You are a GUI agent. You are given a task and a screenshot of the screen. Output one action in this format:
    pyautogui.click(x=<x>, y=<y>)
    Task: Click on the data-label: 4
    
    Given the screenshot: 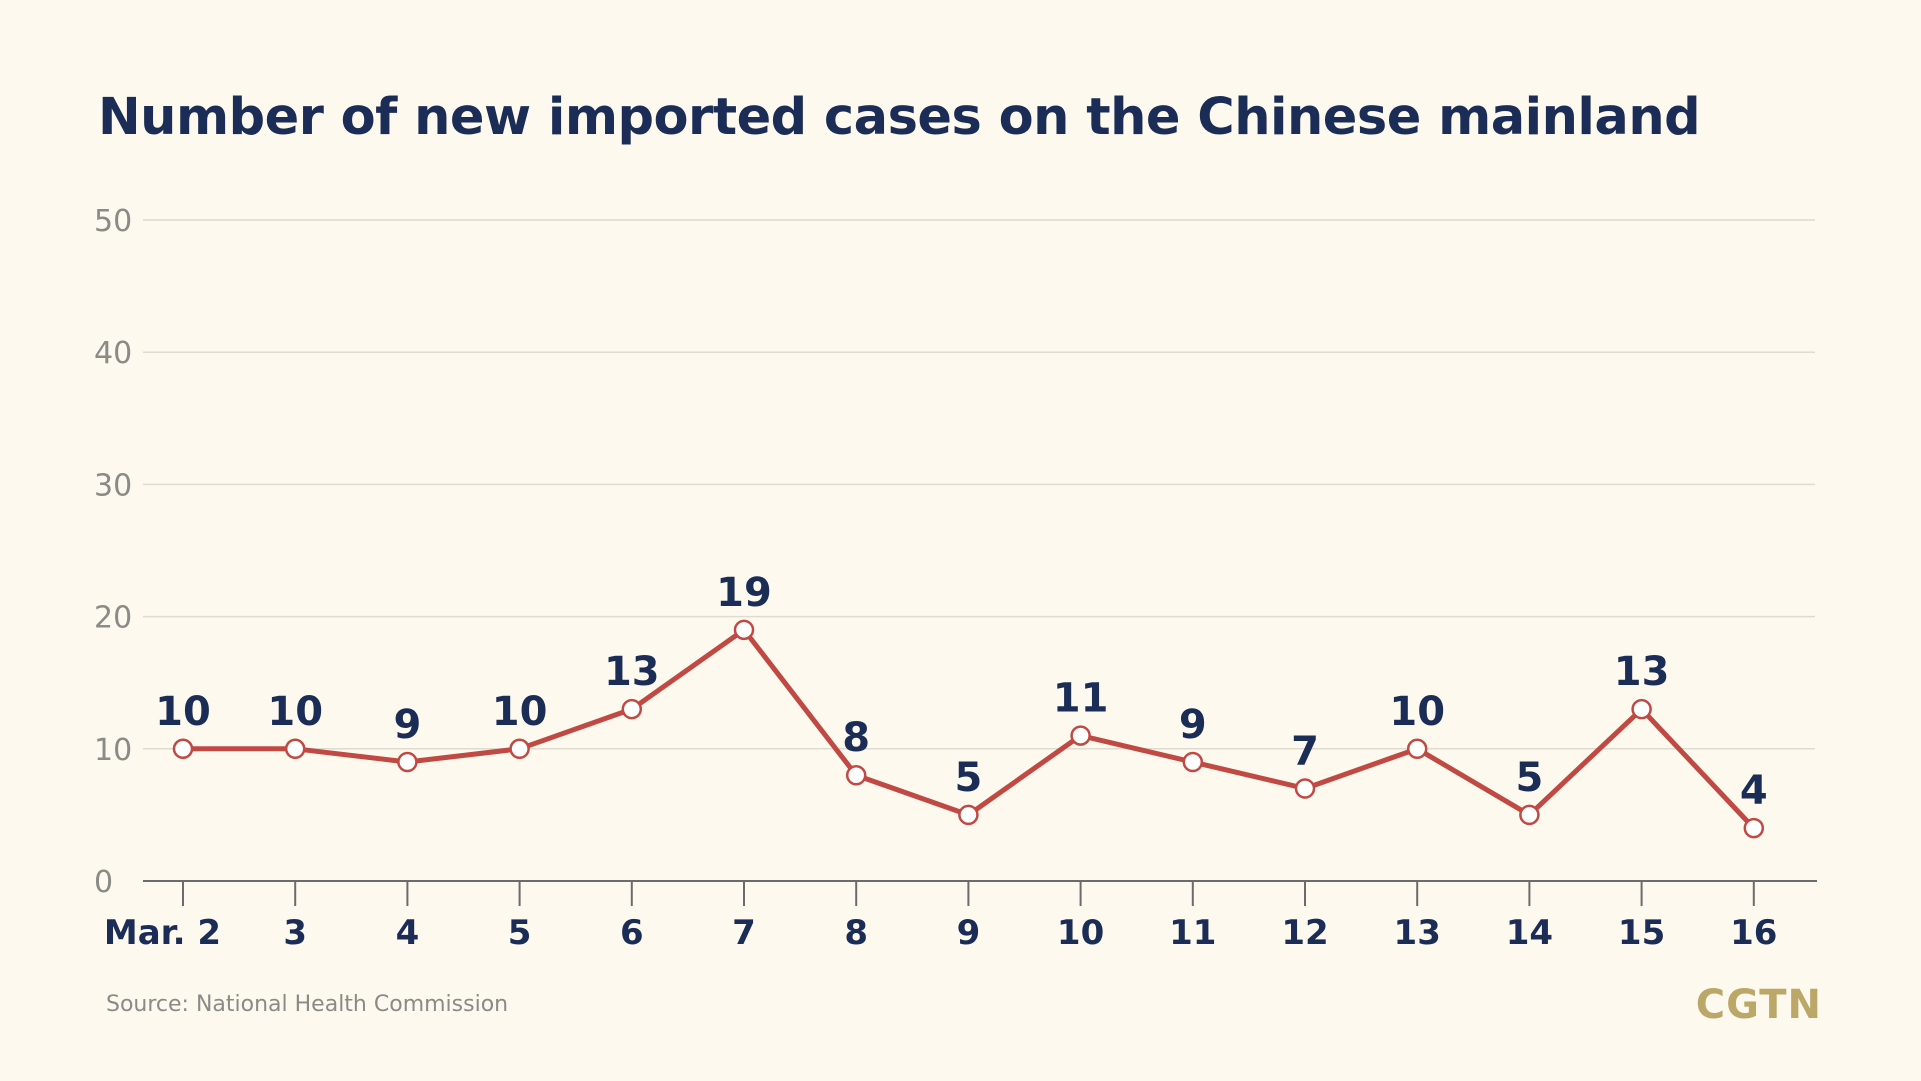 What is the action you would take?
    pyautogui.click(x=1754, y=791)
    